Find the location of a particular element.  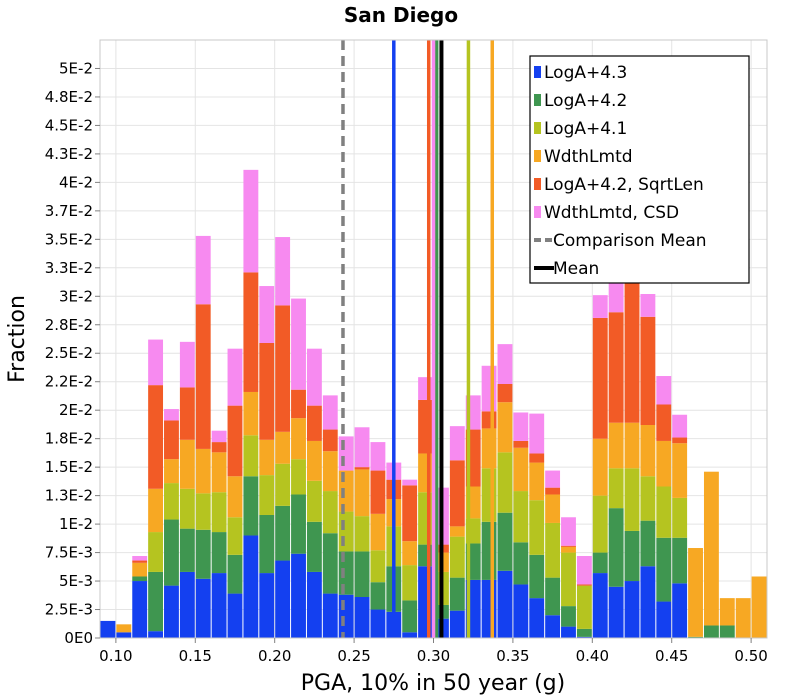

bar-s3-b26 is located at coordinates (521, 469).